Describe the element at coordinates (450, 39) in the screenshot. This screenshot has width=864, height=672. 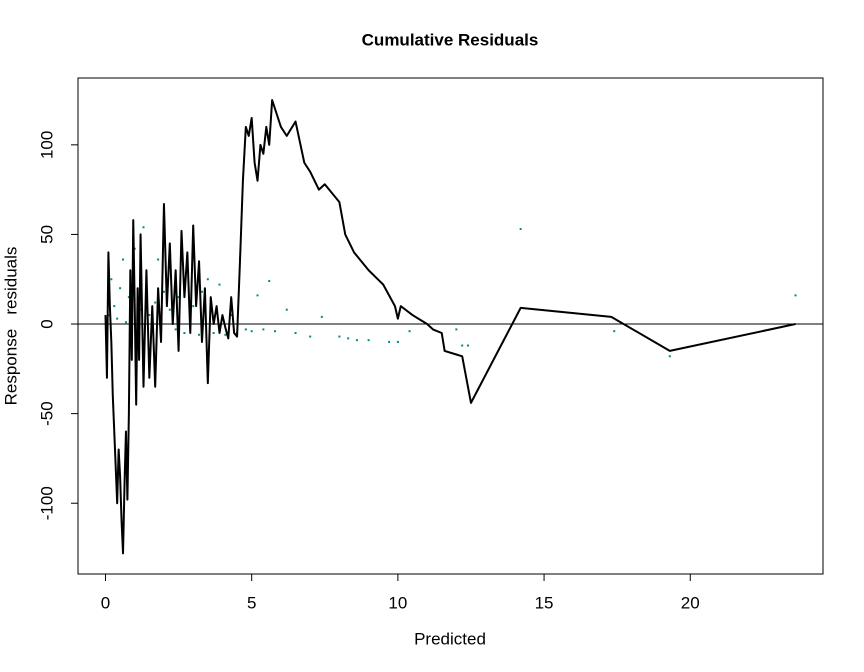
I see `chart-title: Cumulative Residuals` at that location.